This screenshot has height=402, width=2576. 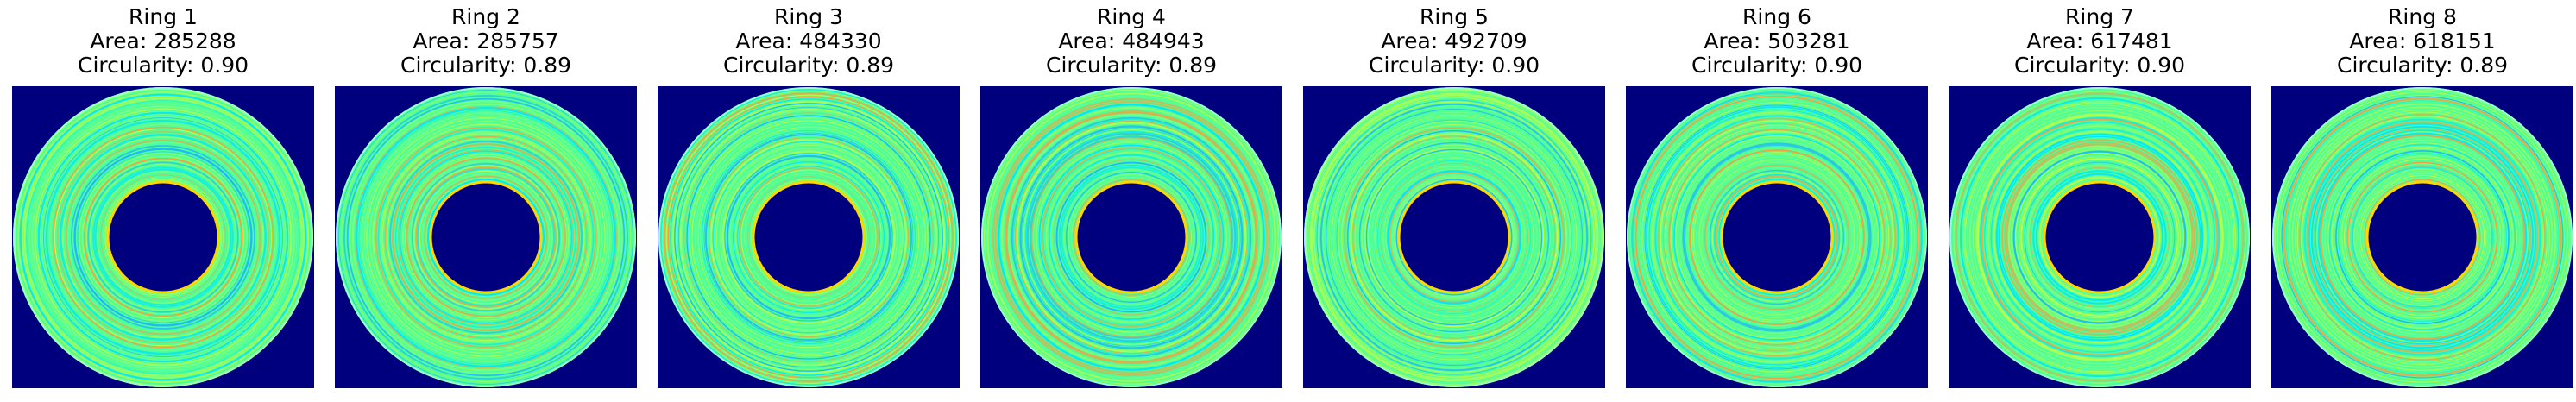 What do you see at coordinates (163, 16) in the screenshot?
I see `panel-title: Ring 1` at bounding box center [163, 16].